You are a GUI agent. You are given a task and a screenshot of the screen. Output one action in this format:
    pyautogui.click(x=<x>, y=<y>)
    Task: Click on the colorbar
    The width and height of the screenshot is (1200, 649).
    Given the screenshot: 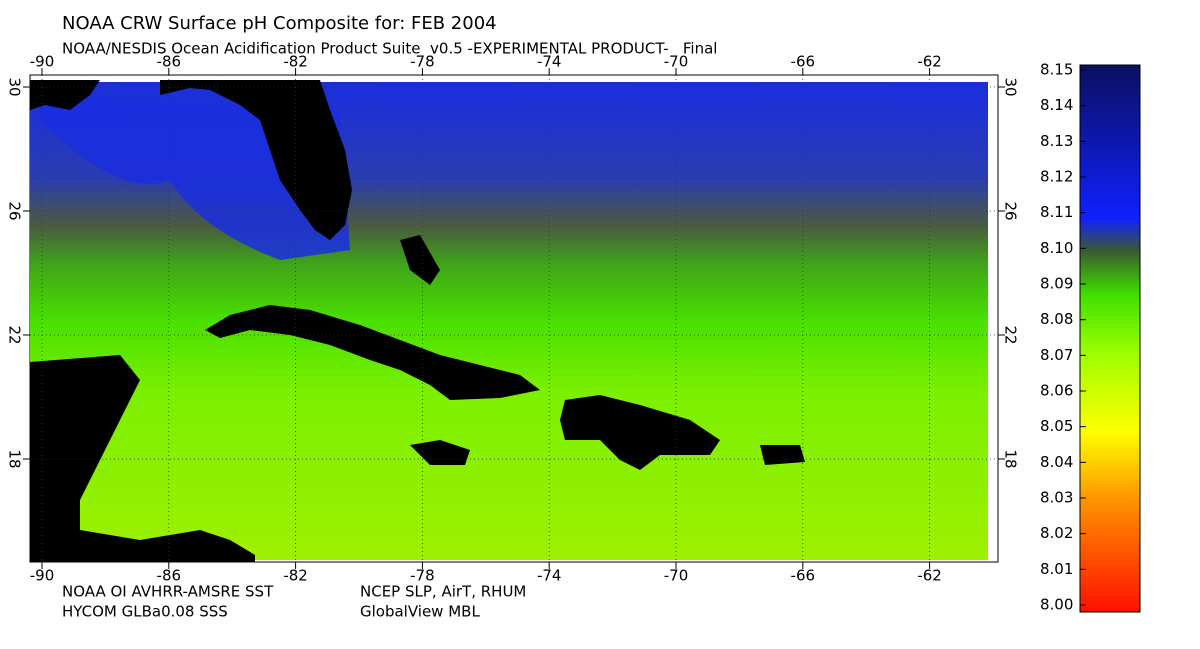 What is the action you would take?
    pyautogui.click(x=1110, y=338)
    